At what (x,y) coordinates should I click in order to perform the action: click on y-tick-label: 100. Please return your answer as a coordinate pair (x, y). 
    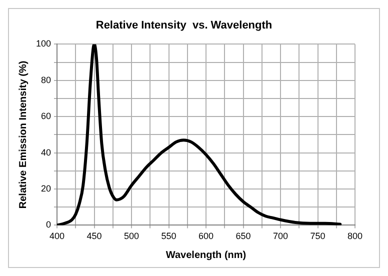
    Looking at the image, I should click on (44, 43).